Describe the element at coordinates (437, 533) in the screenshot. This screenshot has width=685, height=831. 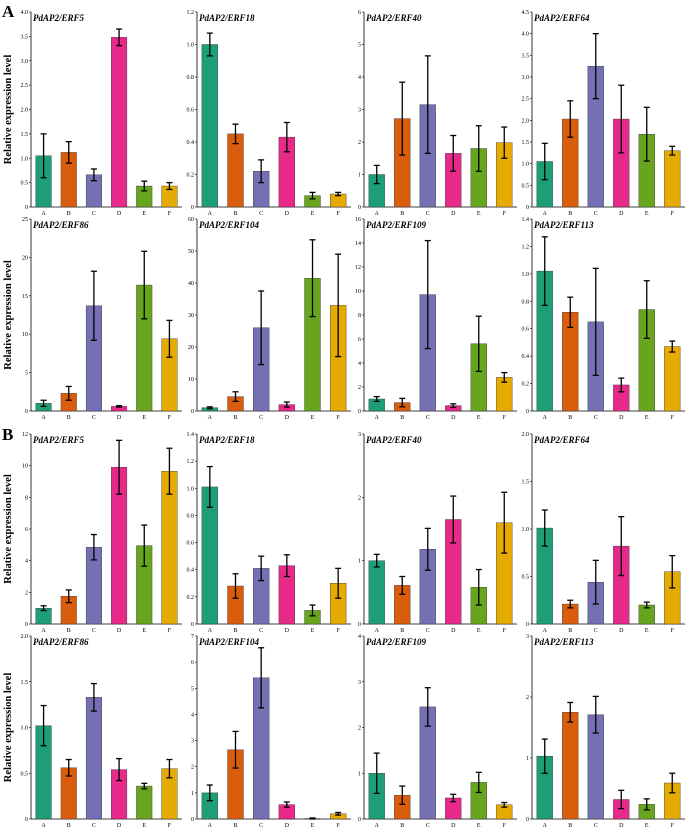
I see `chart-11: 0 1 2 3 A B C D E F PdAP2/ERF40` at that location.